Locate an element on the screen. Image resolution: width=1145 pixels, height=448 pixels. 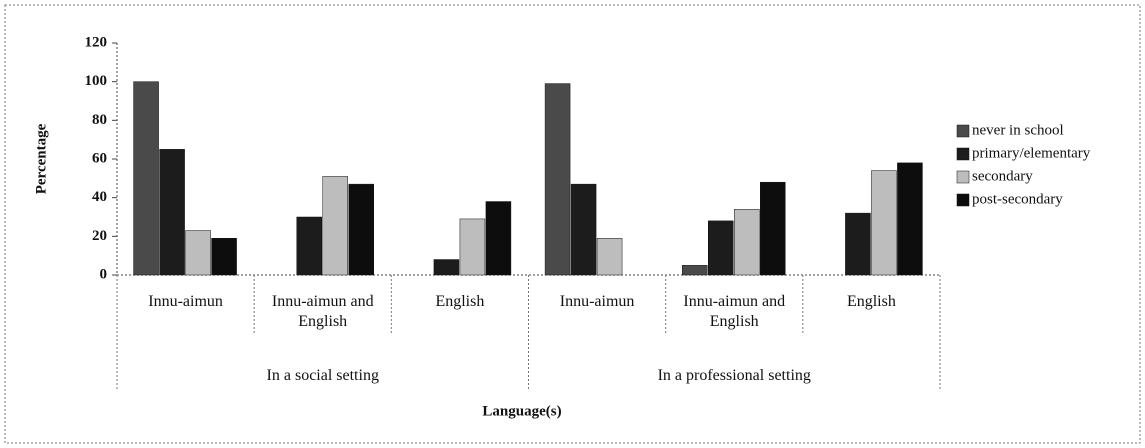
legend-label: never in school is located at coordinates (1018, 130).